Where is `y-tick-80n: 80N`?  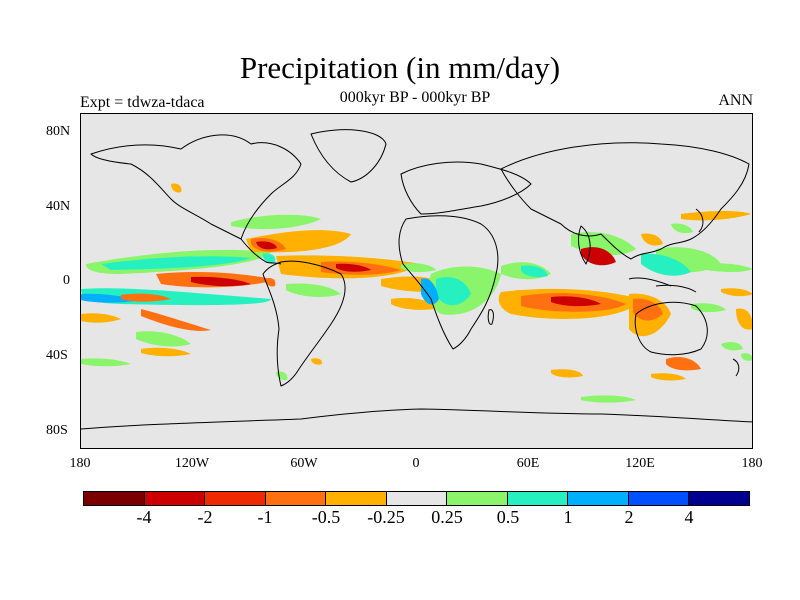 y-tick-80n: 80N is located at coordinates (58, 131).